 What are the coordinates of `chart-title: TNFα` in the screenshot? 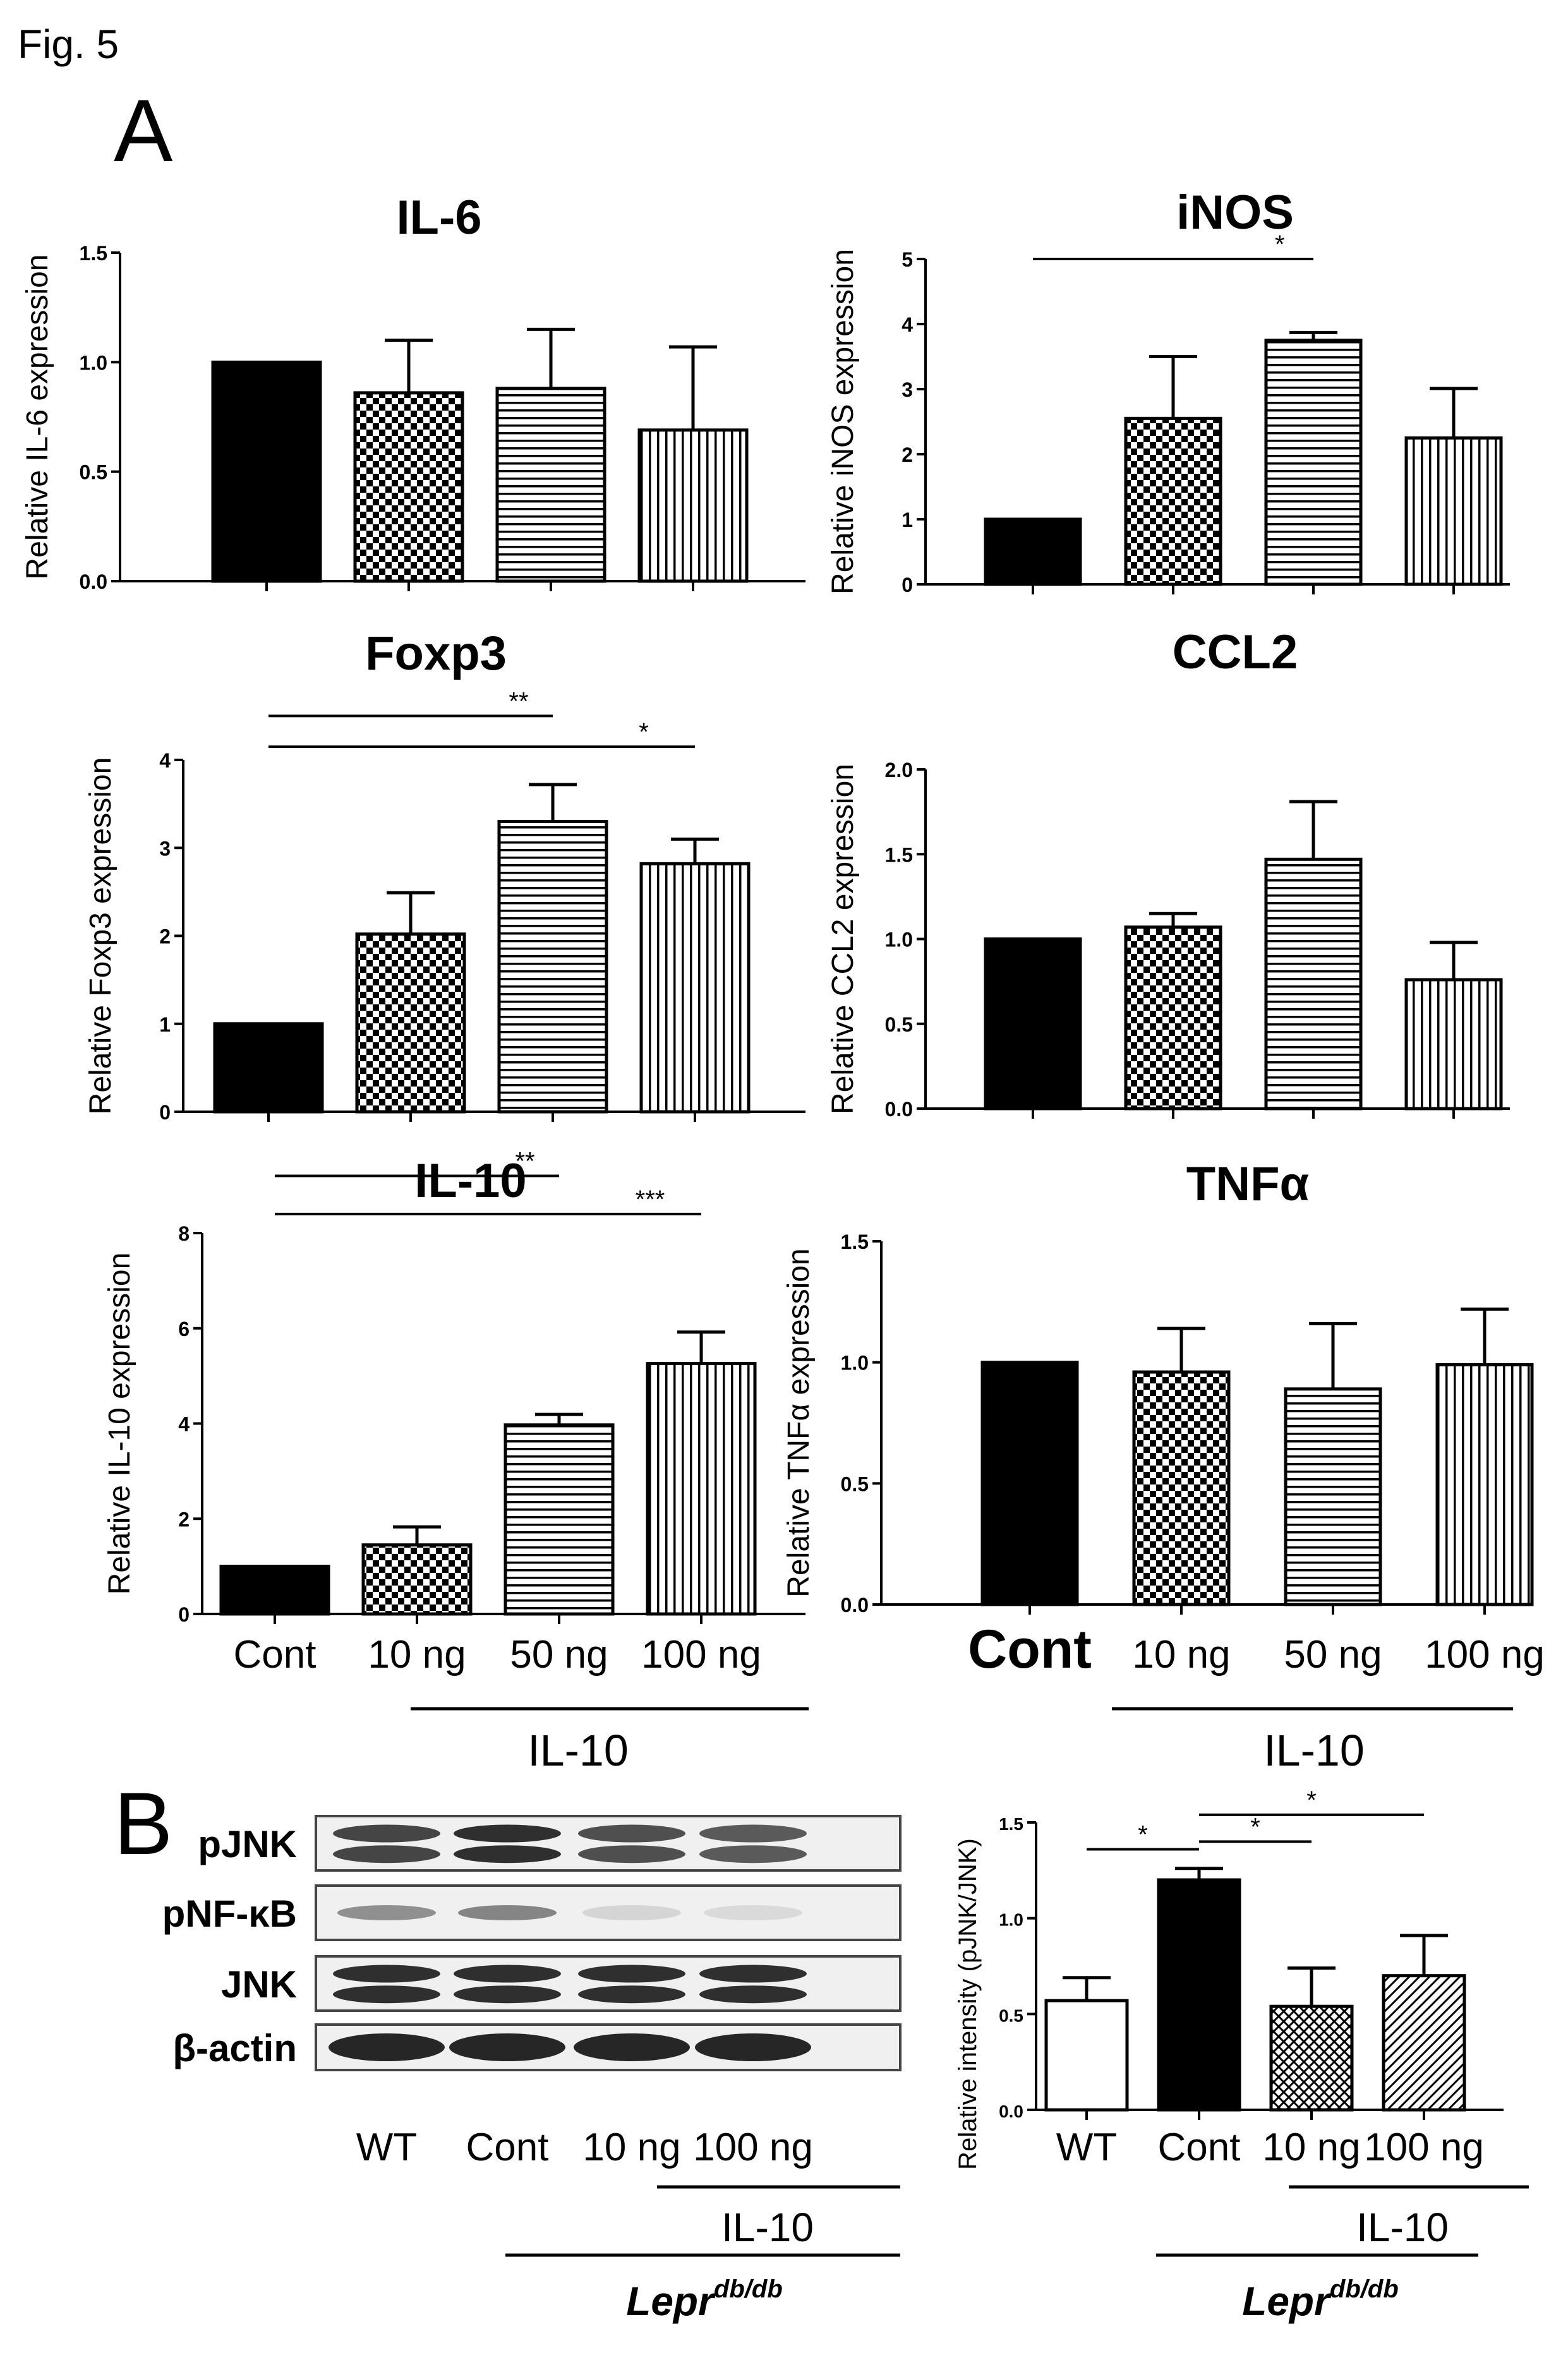 It's located at (1247, 1184).